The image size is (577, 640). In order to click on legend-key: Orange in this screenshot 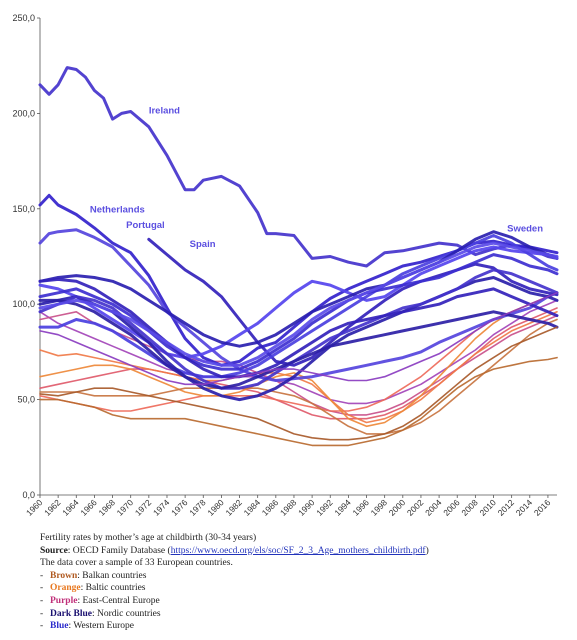, I will do `click(65, 588)`.